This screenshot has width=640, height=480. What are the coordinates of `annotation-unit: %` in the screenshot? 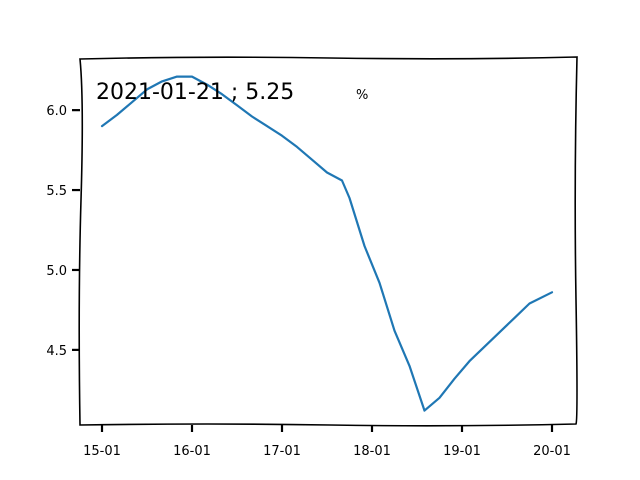 It's located at (362, 95).